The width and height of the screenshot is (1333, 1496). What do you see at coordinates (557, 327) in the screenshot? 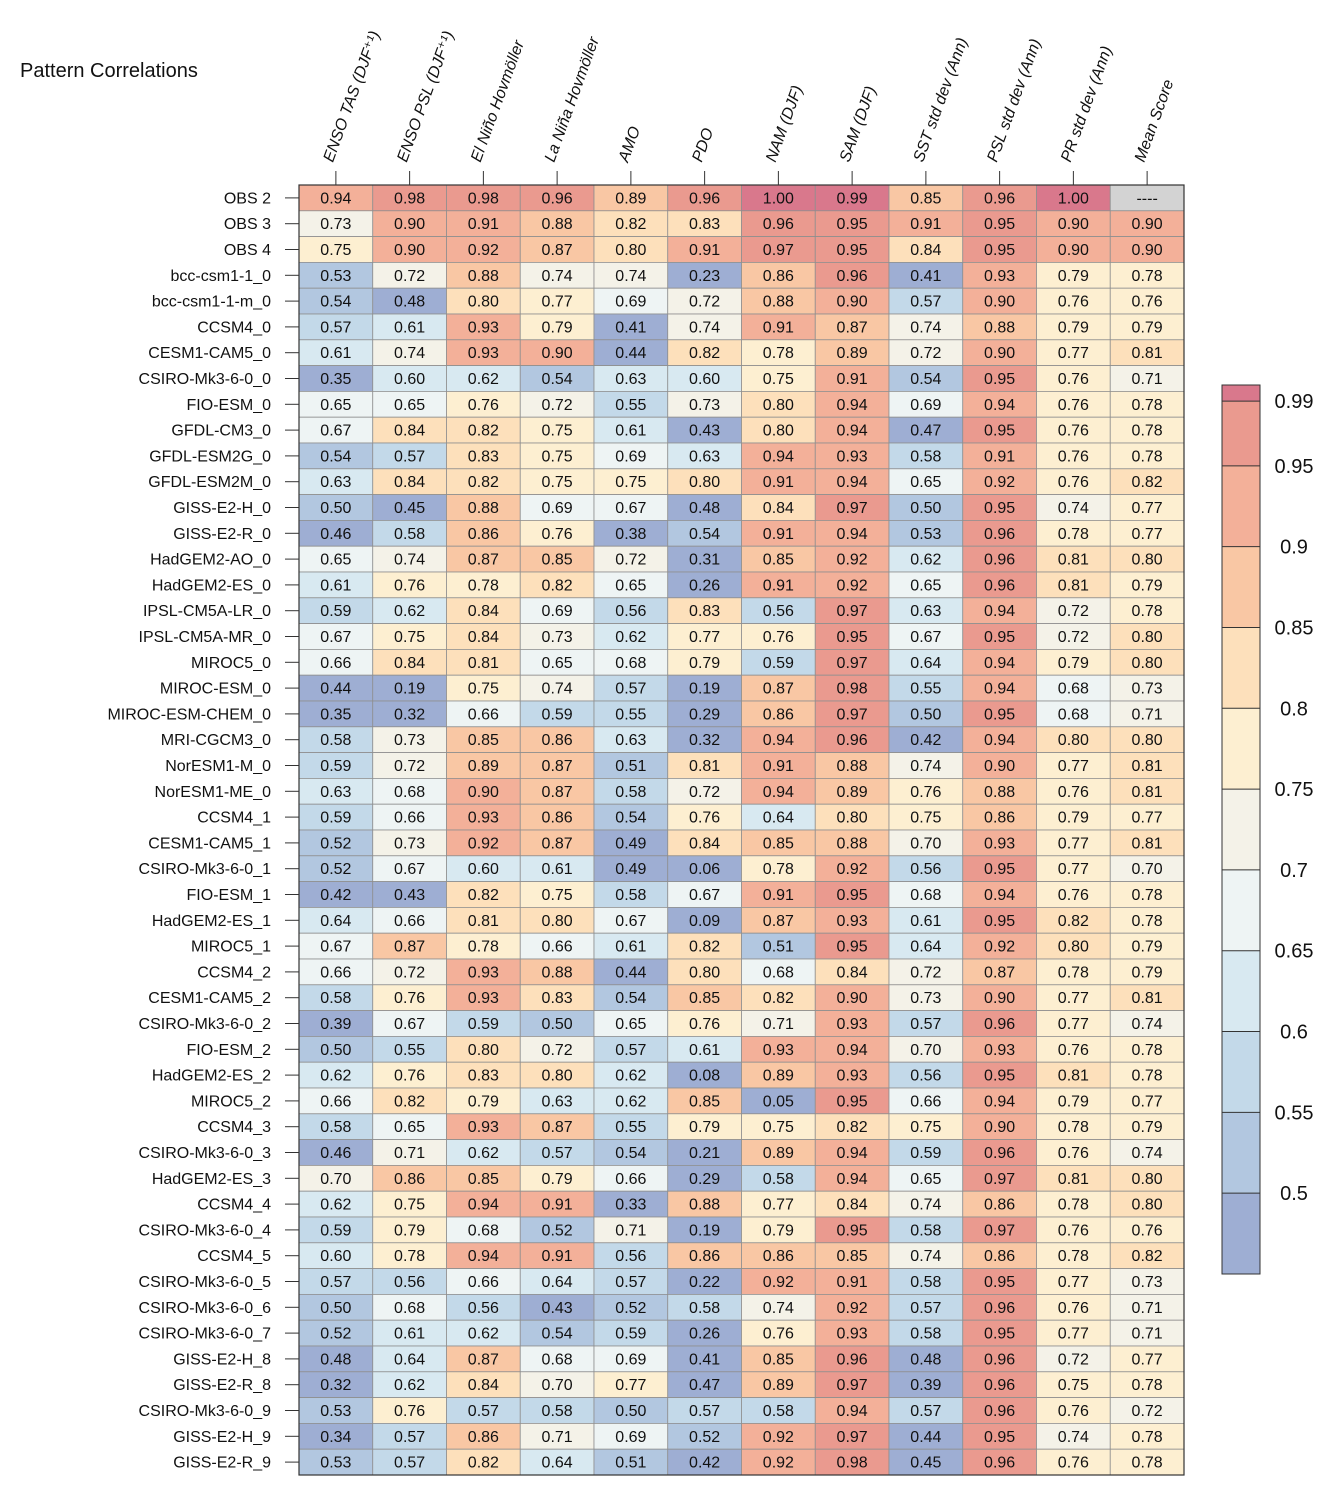
I see `cell-value-label: 0.79` at bounding box center [557, 327].